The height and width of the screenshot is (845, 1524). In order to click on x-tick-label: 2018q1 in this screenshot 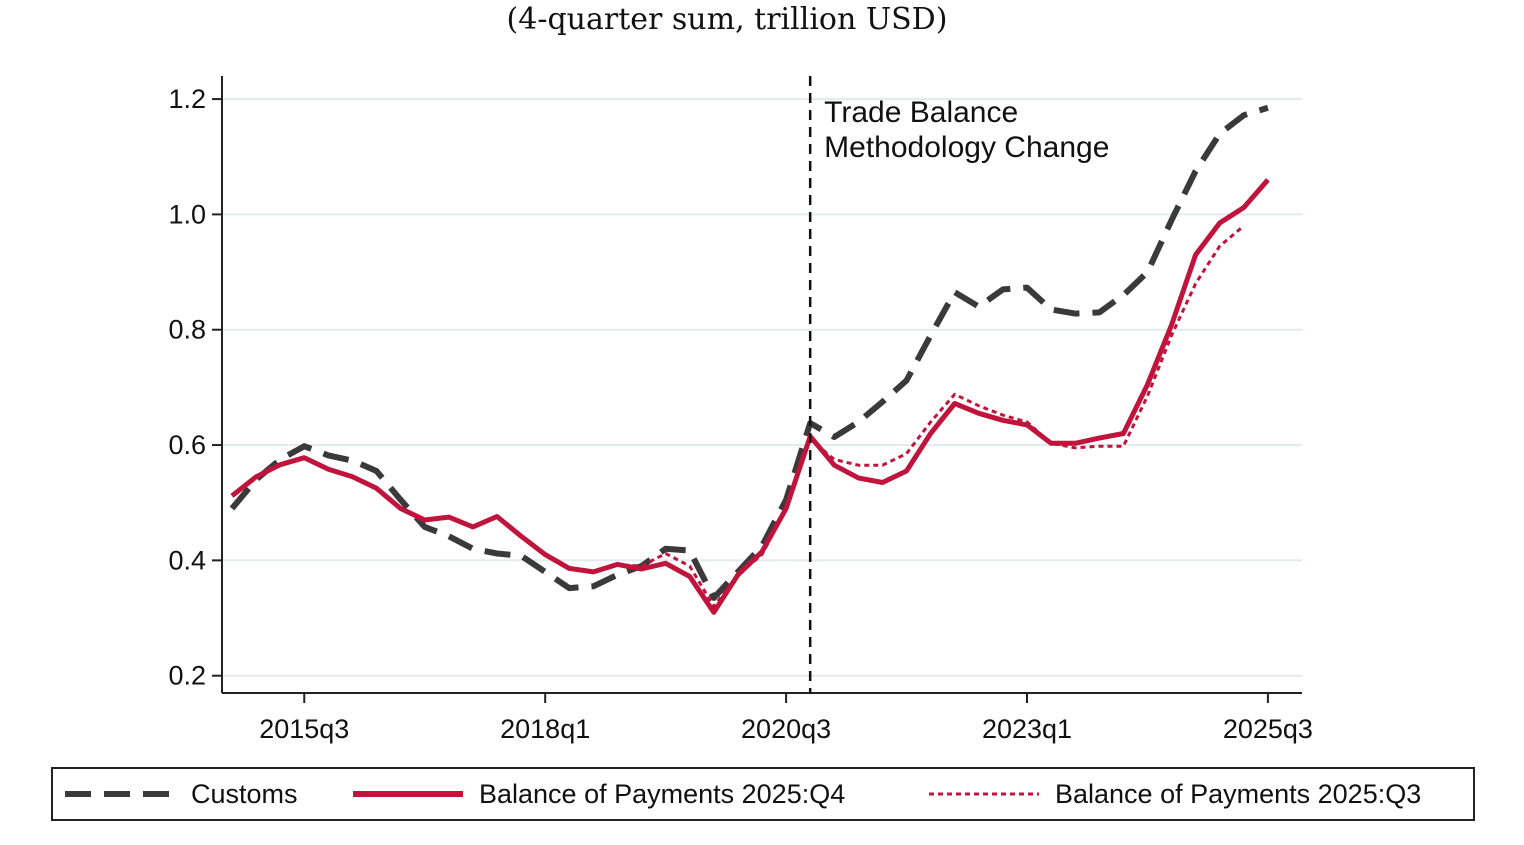, I will do `click(545, 729)`.